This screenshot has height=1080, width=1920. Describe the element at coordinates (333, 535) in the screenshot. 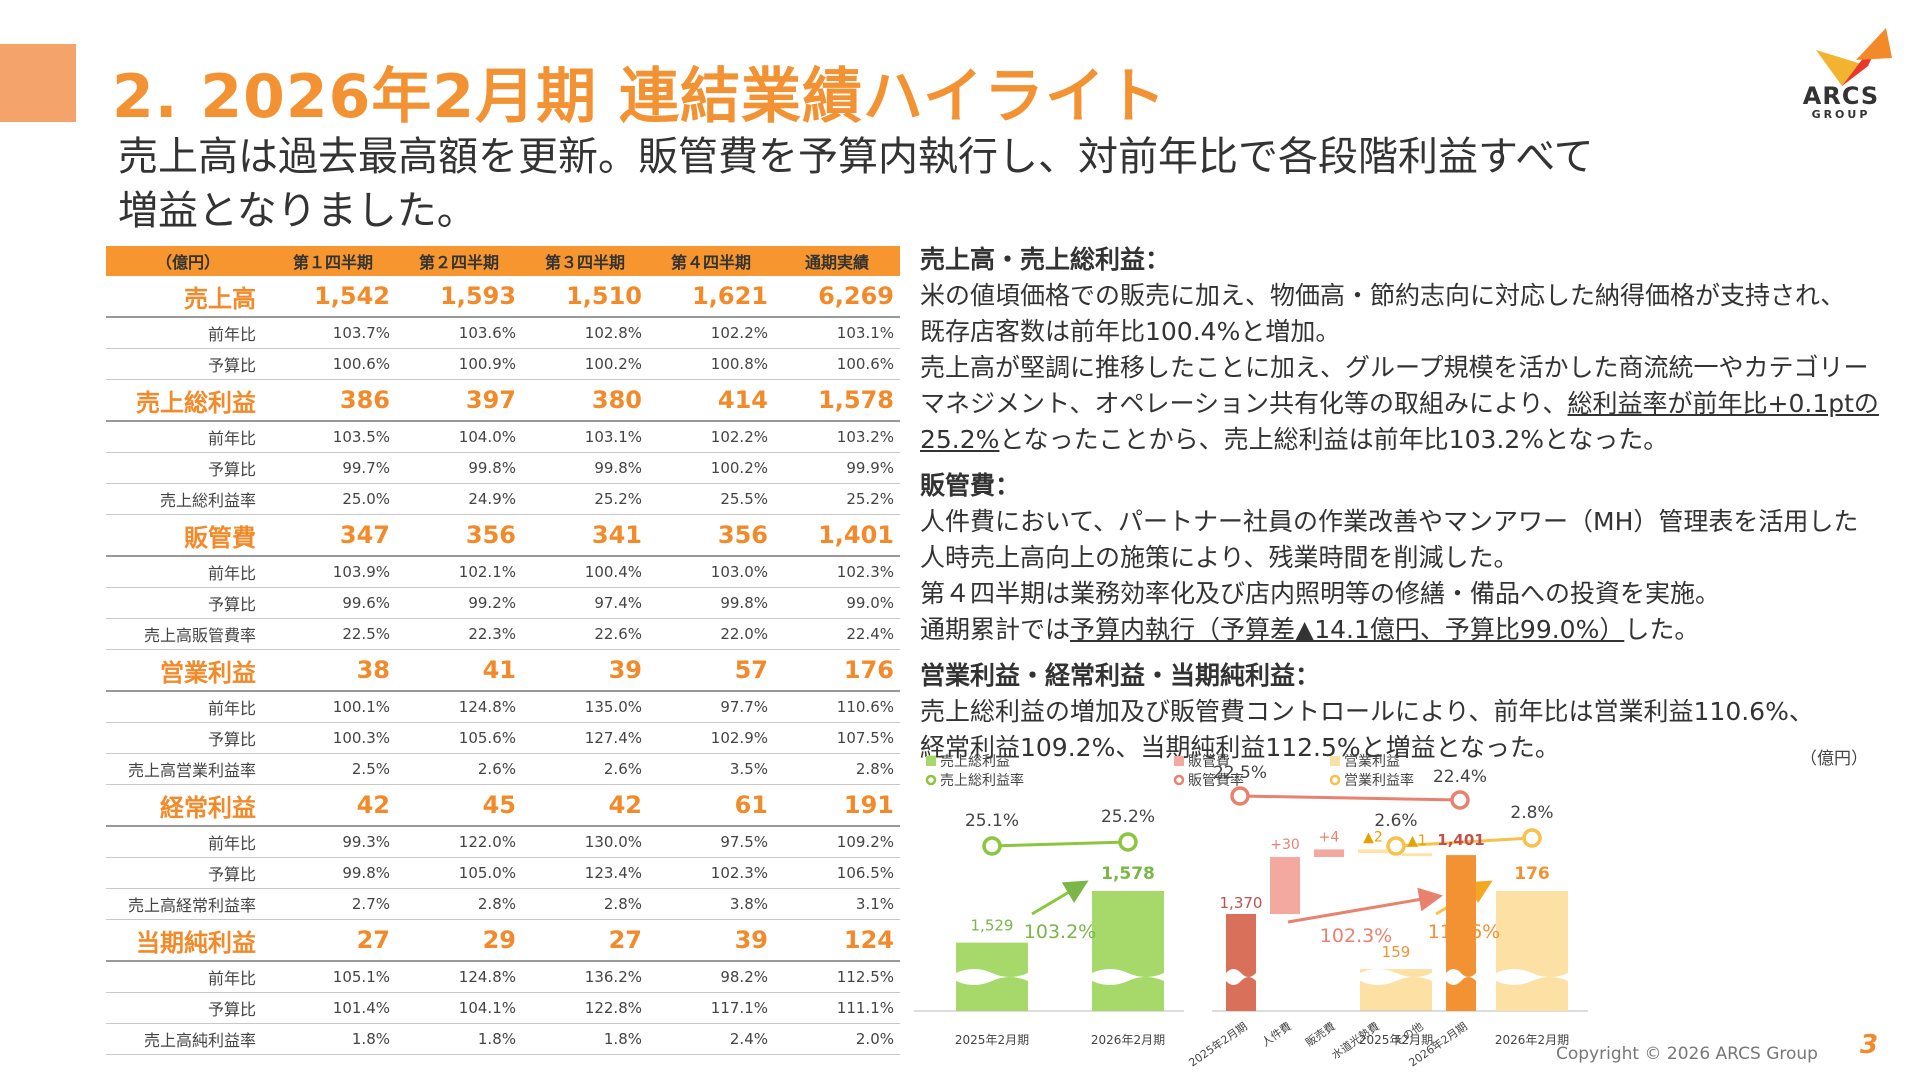

I see `table-cell: 347` at that location.